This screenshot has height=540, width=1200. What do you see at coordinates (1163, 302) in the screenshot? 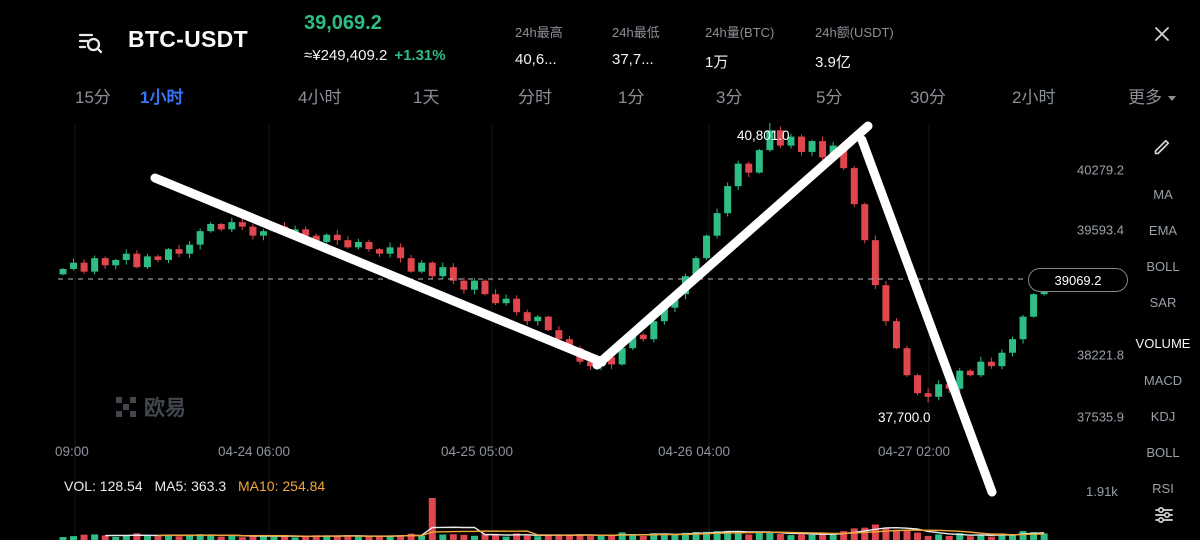
I see `indicator-sar: SAR` at bounding box center [1163, 302].